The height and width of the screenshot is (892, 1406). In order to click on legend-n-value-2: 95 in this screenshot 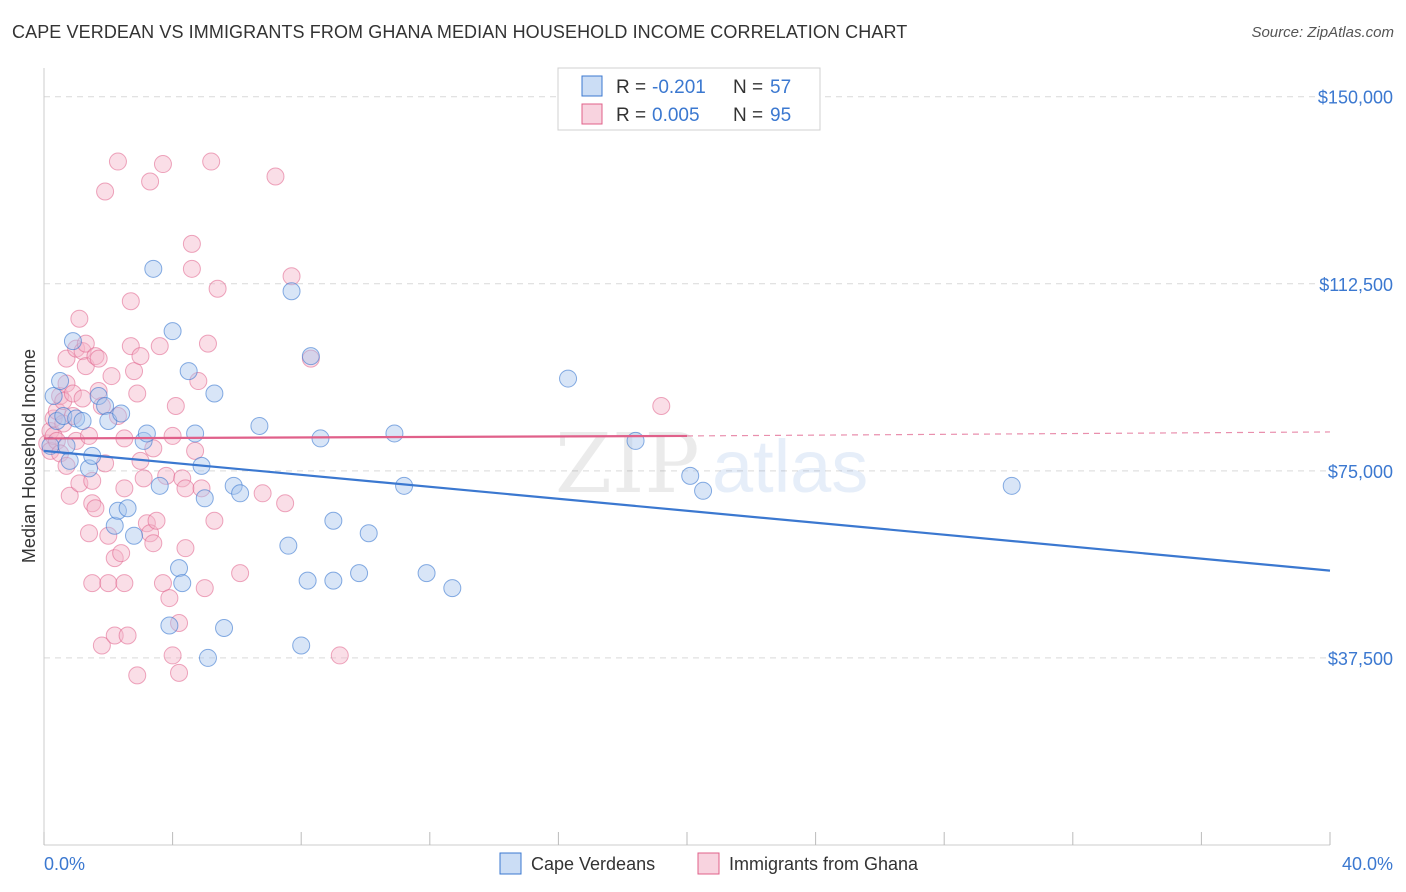, I will do `click(780, 115)`.